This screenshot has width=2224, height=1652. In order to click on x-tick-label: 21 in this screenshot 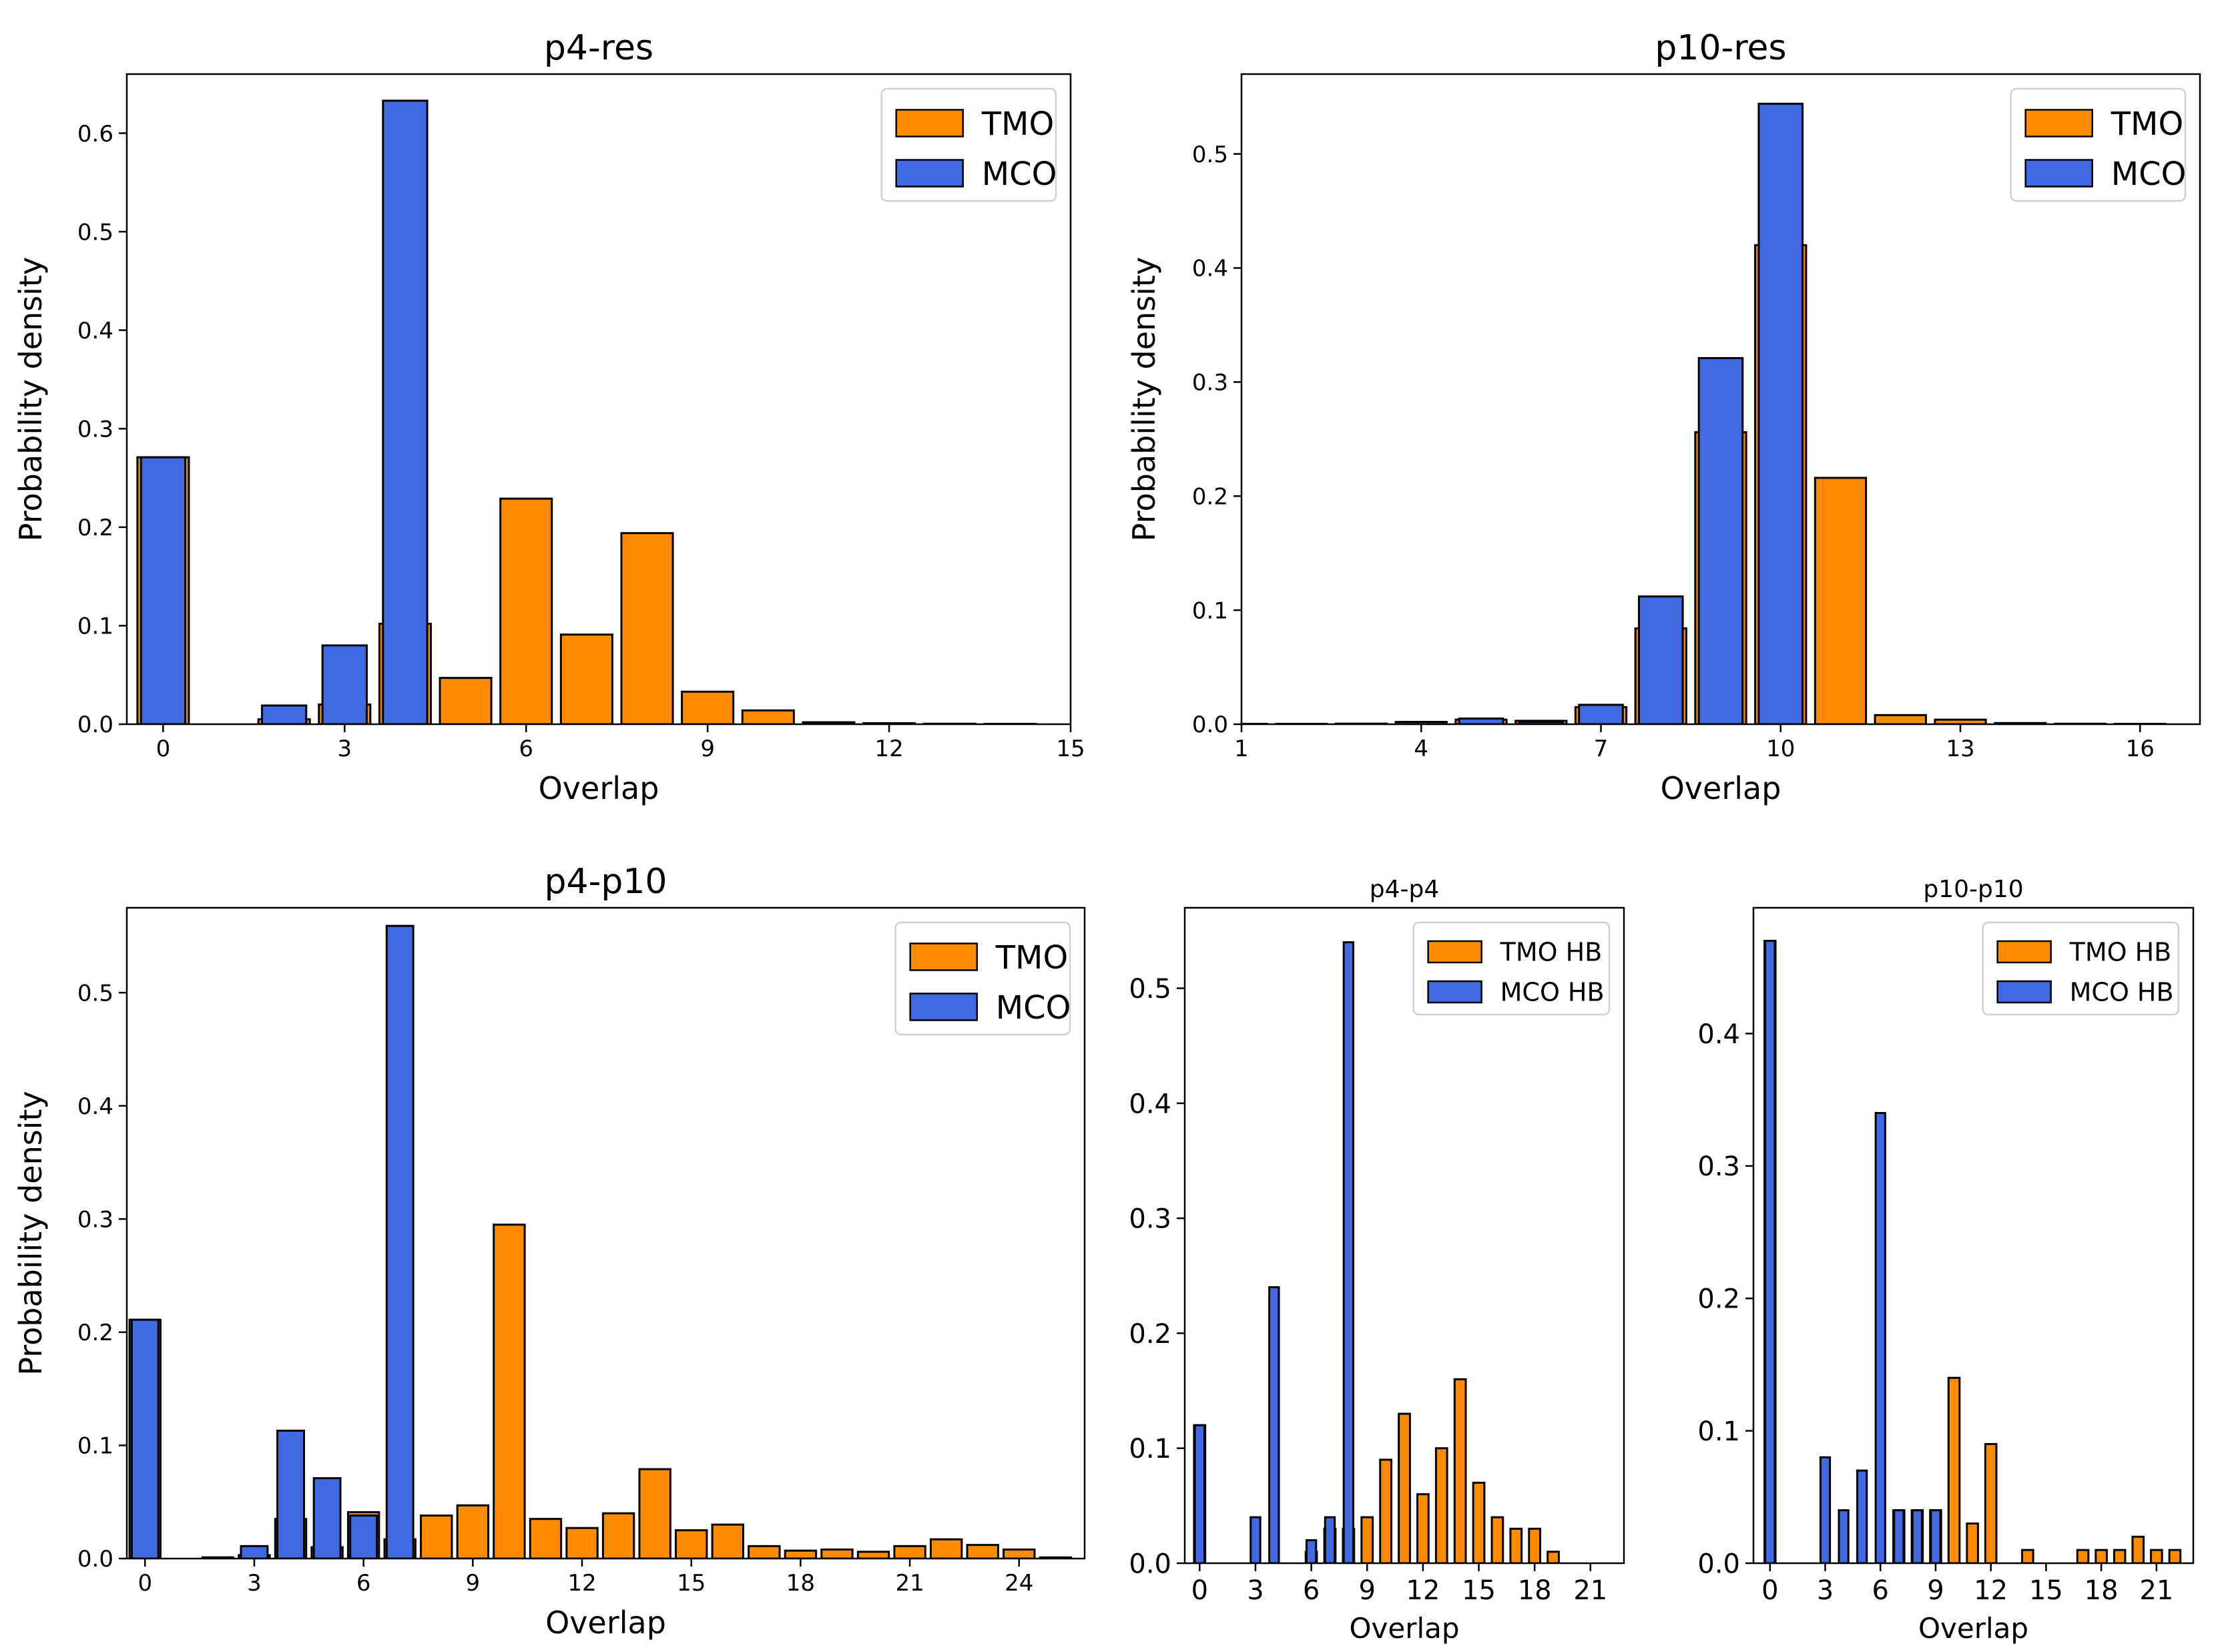, I will do `click(1590, 1590)`.